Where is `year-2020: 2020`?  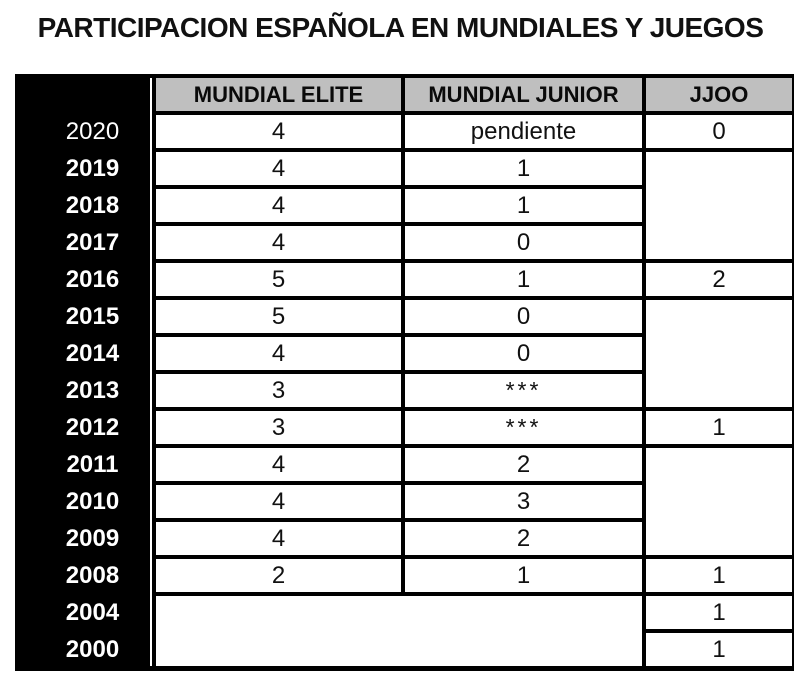
year-2020: 2020 is located at coordinates (85, 131).